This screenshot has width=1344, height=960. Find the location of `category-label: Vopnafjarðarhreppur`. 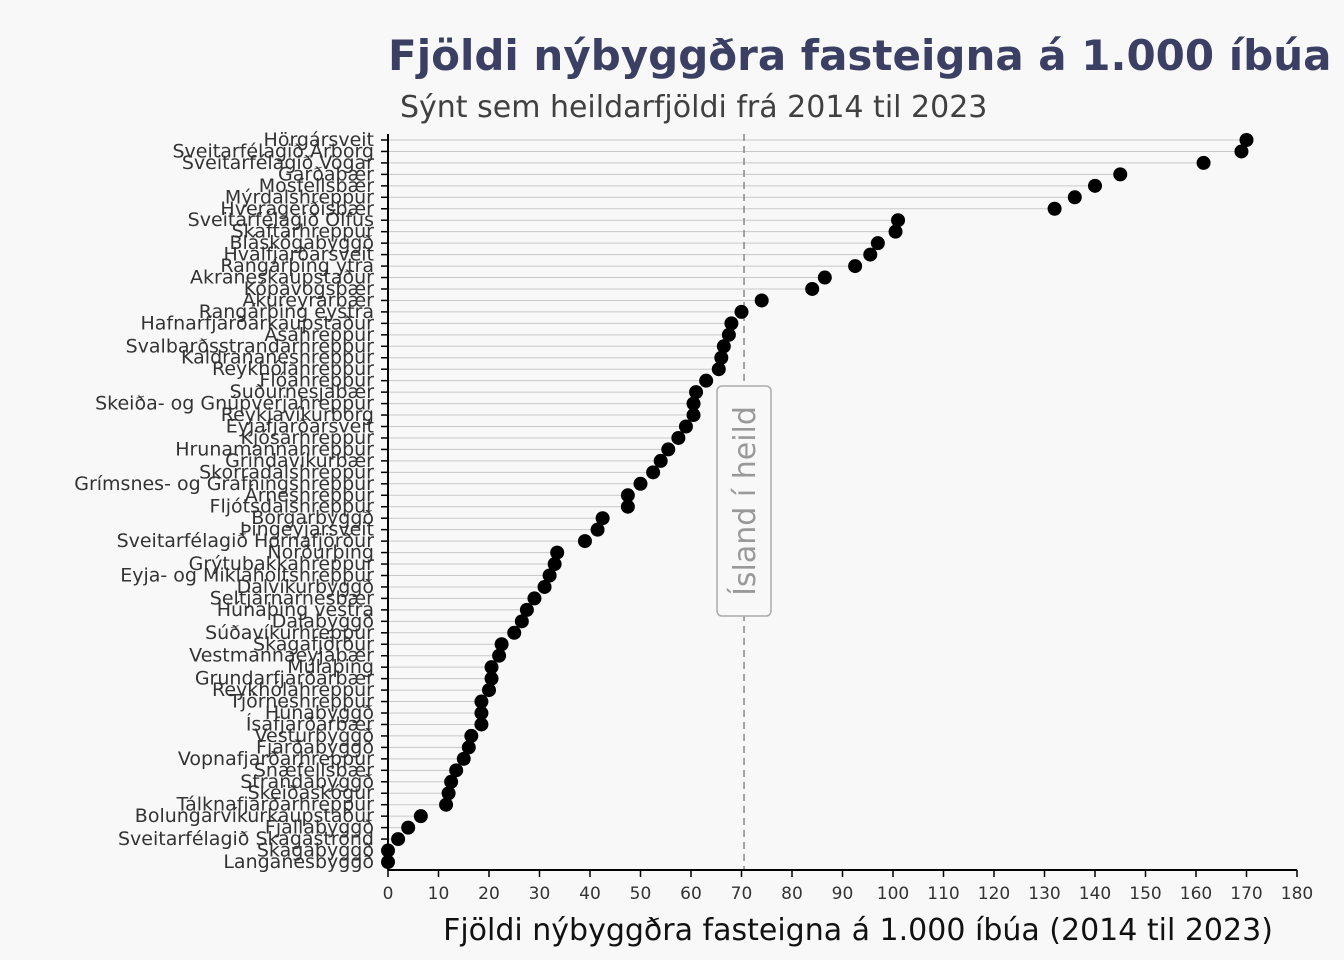

category-label: Vopnafjarðarhreppur is located at coordinates (276, 759).